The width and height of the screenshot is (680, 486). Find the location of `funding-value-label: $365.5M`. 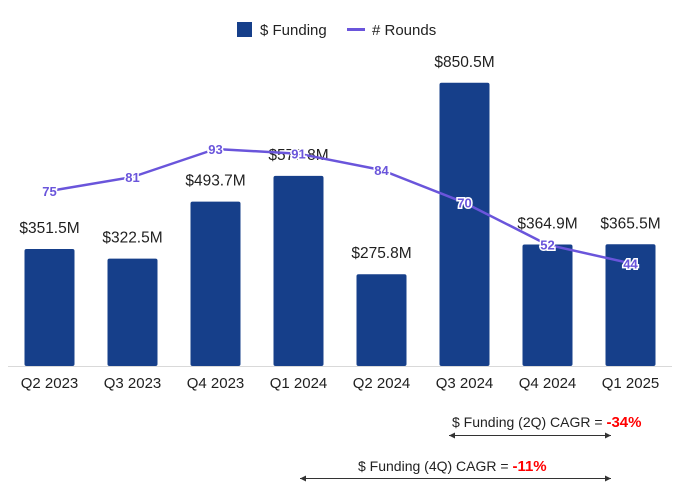

funding-value-label: $365.5M is located at coordinates (630, 223).